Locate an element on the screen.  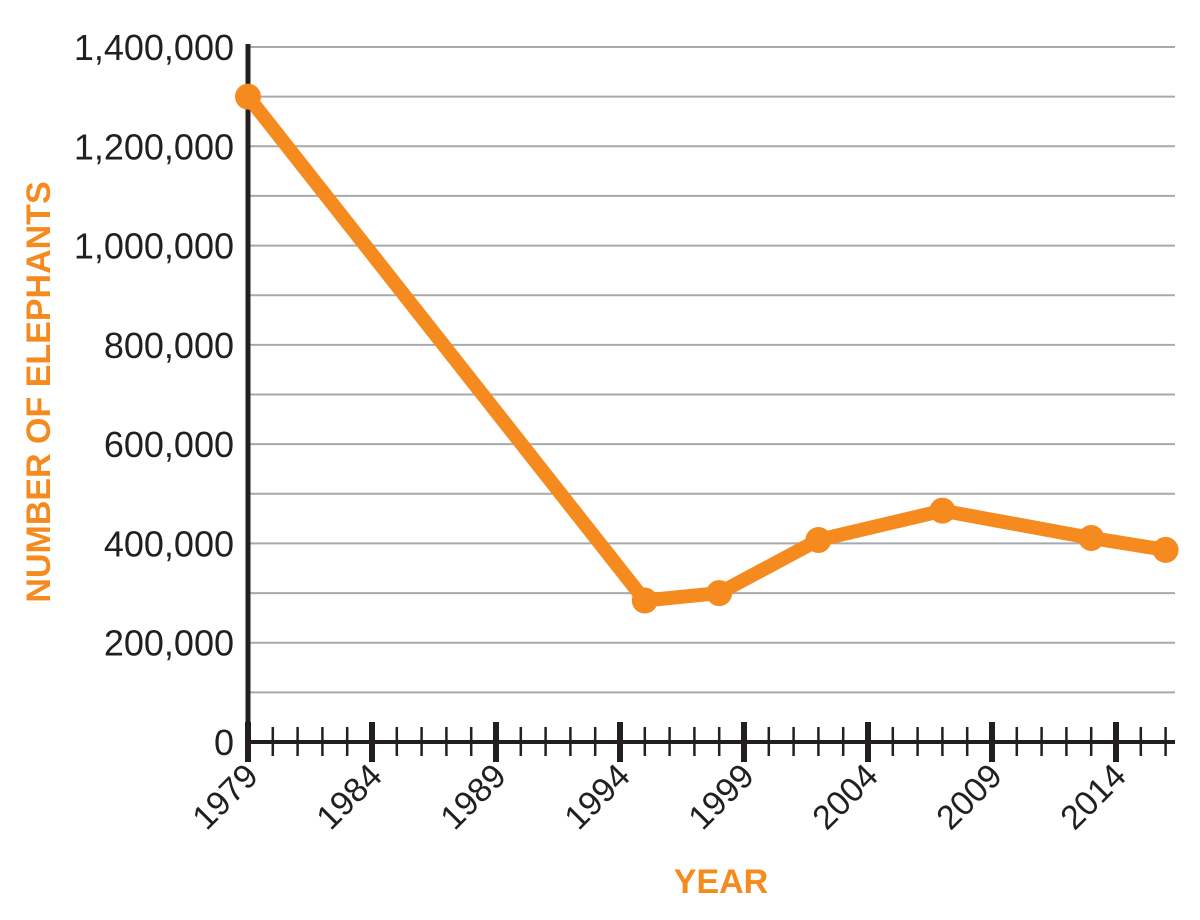
x-tick-label: 1984 is located at coordinates (349, 797).